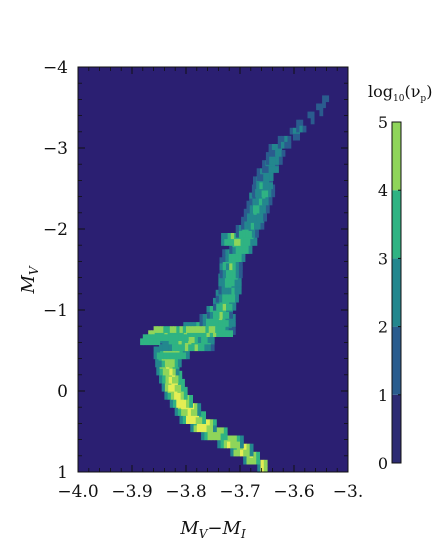  What do you see at coordinates (55, 311) in the screenshot?
I see `y-tick-label: −1` at bounding box center [55, 311].